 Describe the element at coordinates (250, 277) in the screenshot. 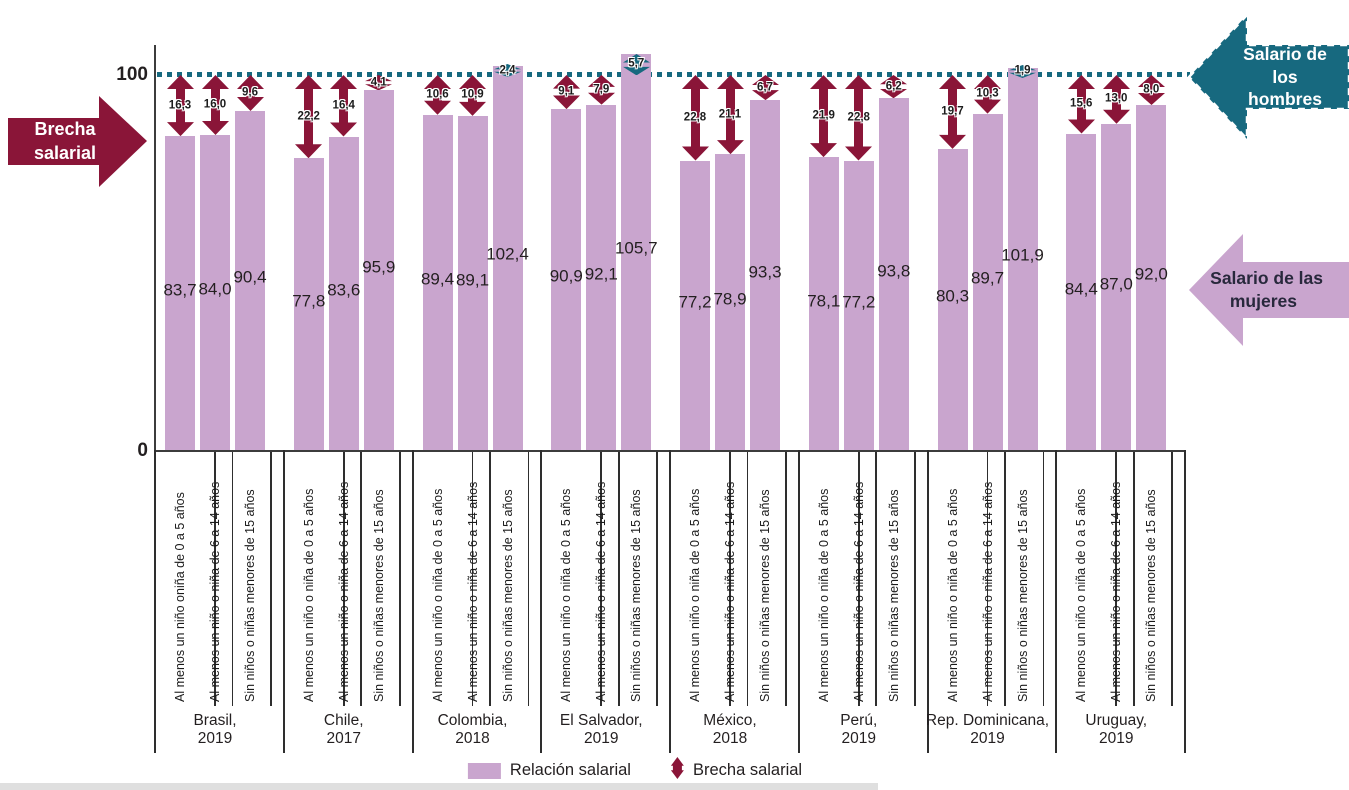

I see `bar-value-label: 90,4` at that location.